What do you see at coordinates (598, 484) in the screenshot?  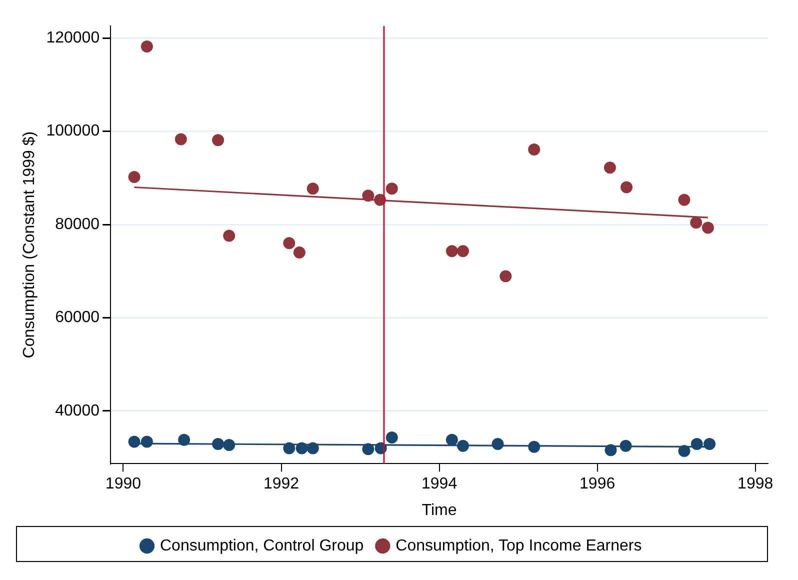 I see `x-tick-label: 1996` at bounding box center [598, 484].